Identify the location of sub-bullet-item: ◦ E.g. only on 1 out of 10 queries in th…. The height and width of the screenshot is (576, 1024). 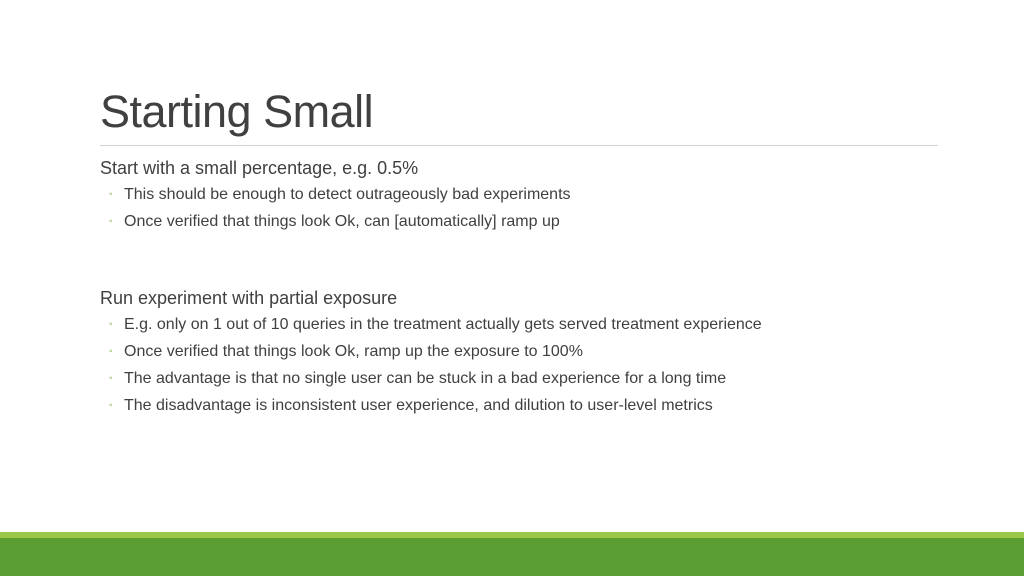
(519, 324).